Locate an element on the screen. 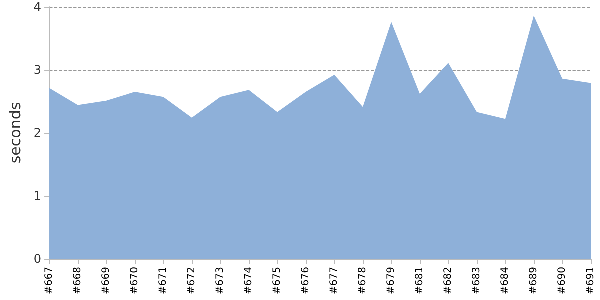 The width and height of the screenshot is (600, 300). x-tick-label: #676 is located at coordinates (306, 280).